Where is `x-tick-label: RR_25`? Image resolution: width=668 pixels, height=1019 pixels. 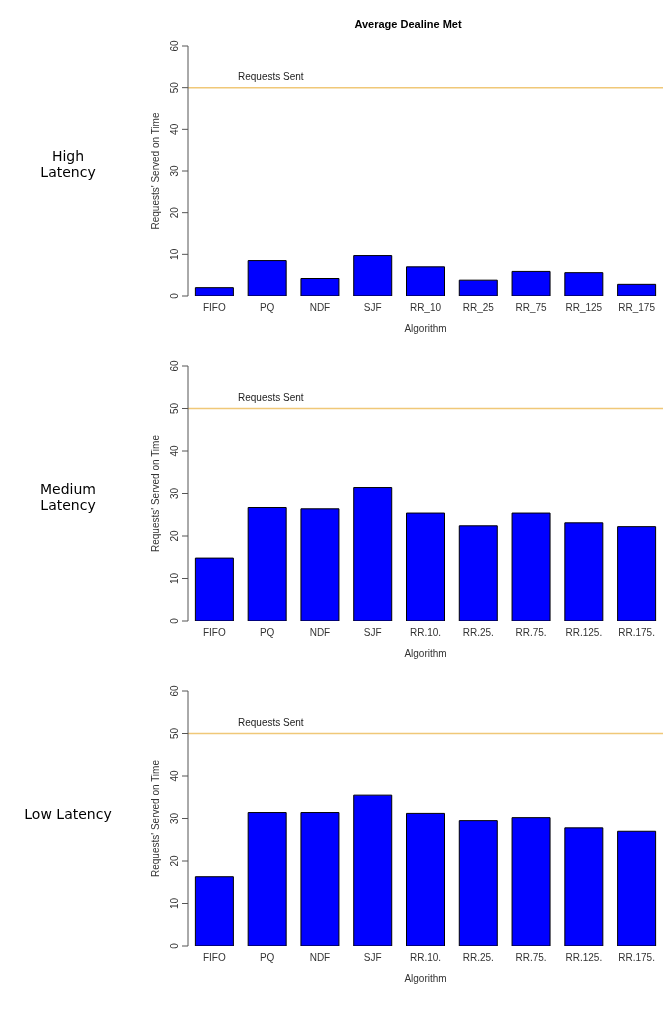
x-tick-label: RR_25 is located at coordinates (478, 308).